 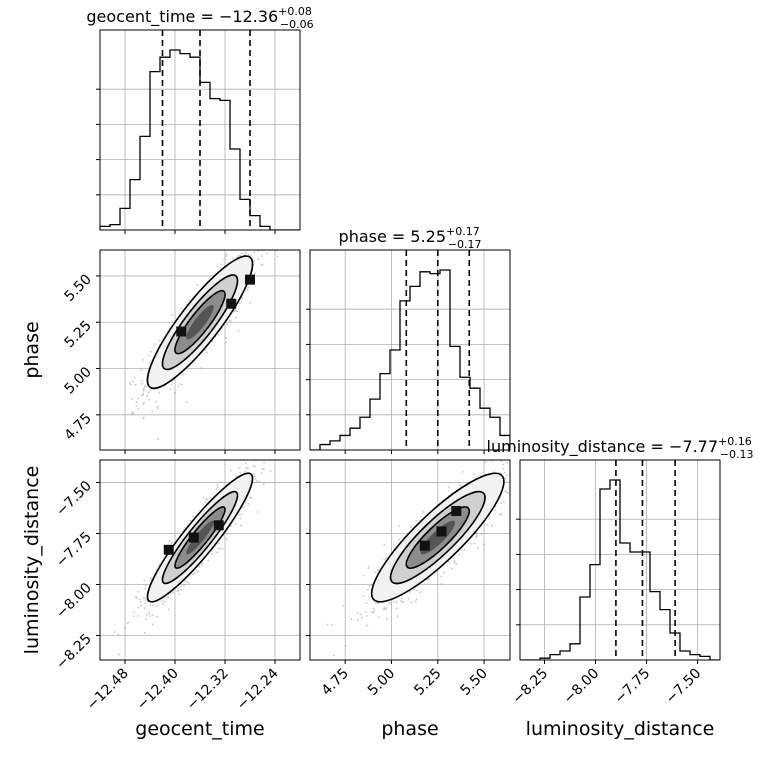 I want to click on histogram-panel-phase: phase = 5.25+0.17 −0.17, so click(x=408, y=338).